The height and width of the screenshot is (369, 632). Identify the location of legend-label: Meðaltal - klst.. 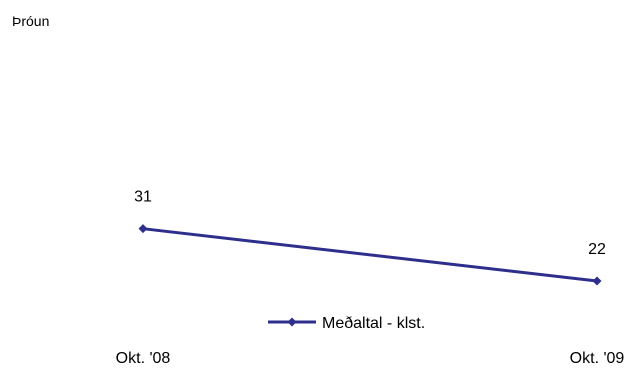
(373, 323).